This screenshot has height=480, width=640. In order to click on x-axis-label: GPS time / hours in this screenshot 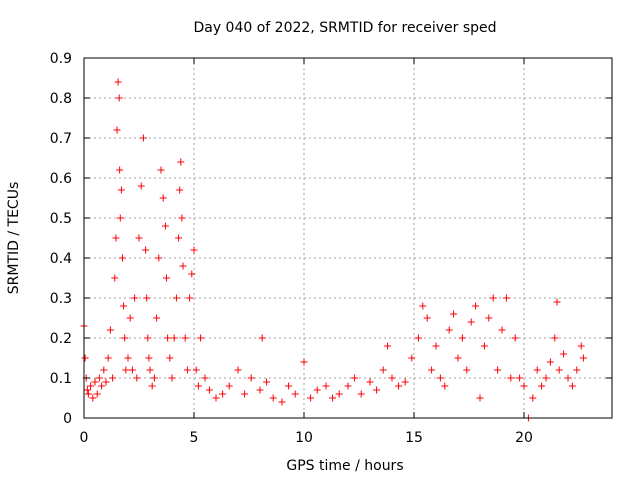, I will do `click(344, 466)`.